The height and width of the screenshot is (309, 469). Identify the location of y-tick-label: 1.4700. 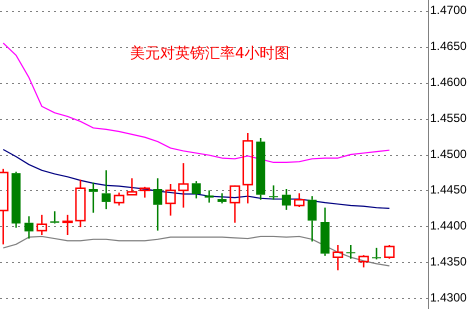
(449, 10).